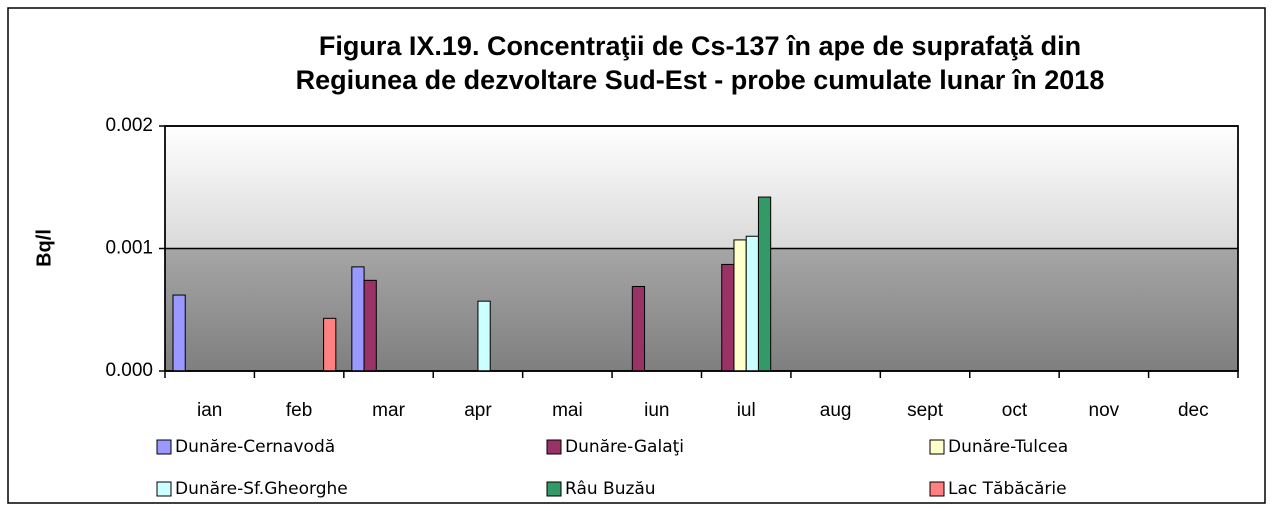  What do you see at coordinates (1008, 447) in the screenshot?
I see `legend-label: Dunăre-Tulcea` at bounding box center [1008, 447].